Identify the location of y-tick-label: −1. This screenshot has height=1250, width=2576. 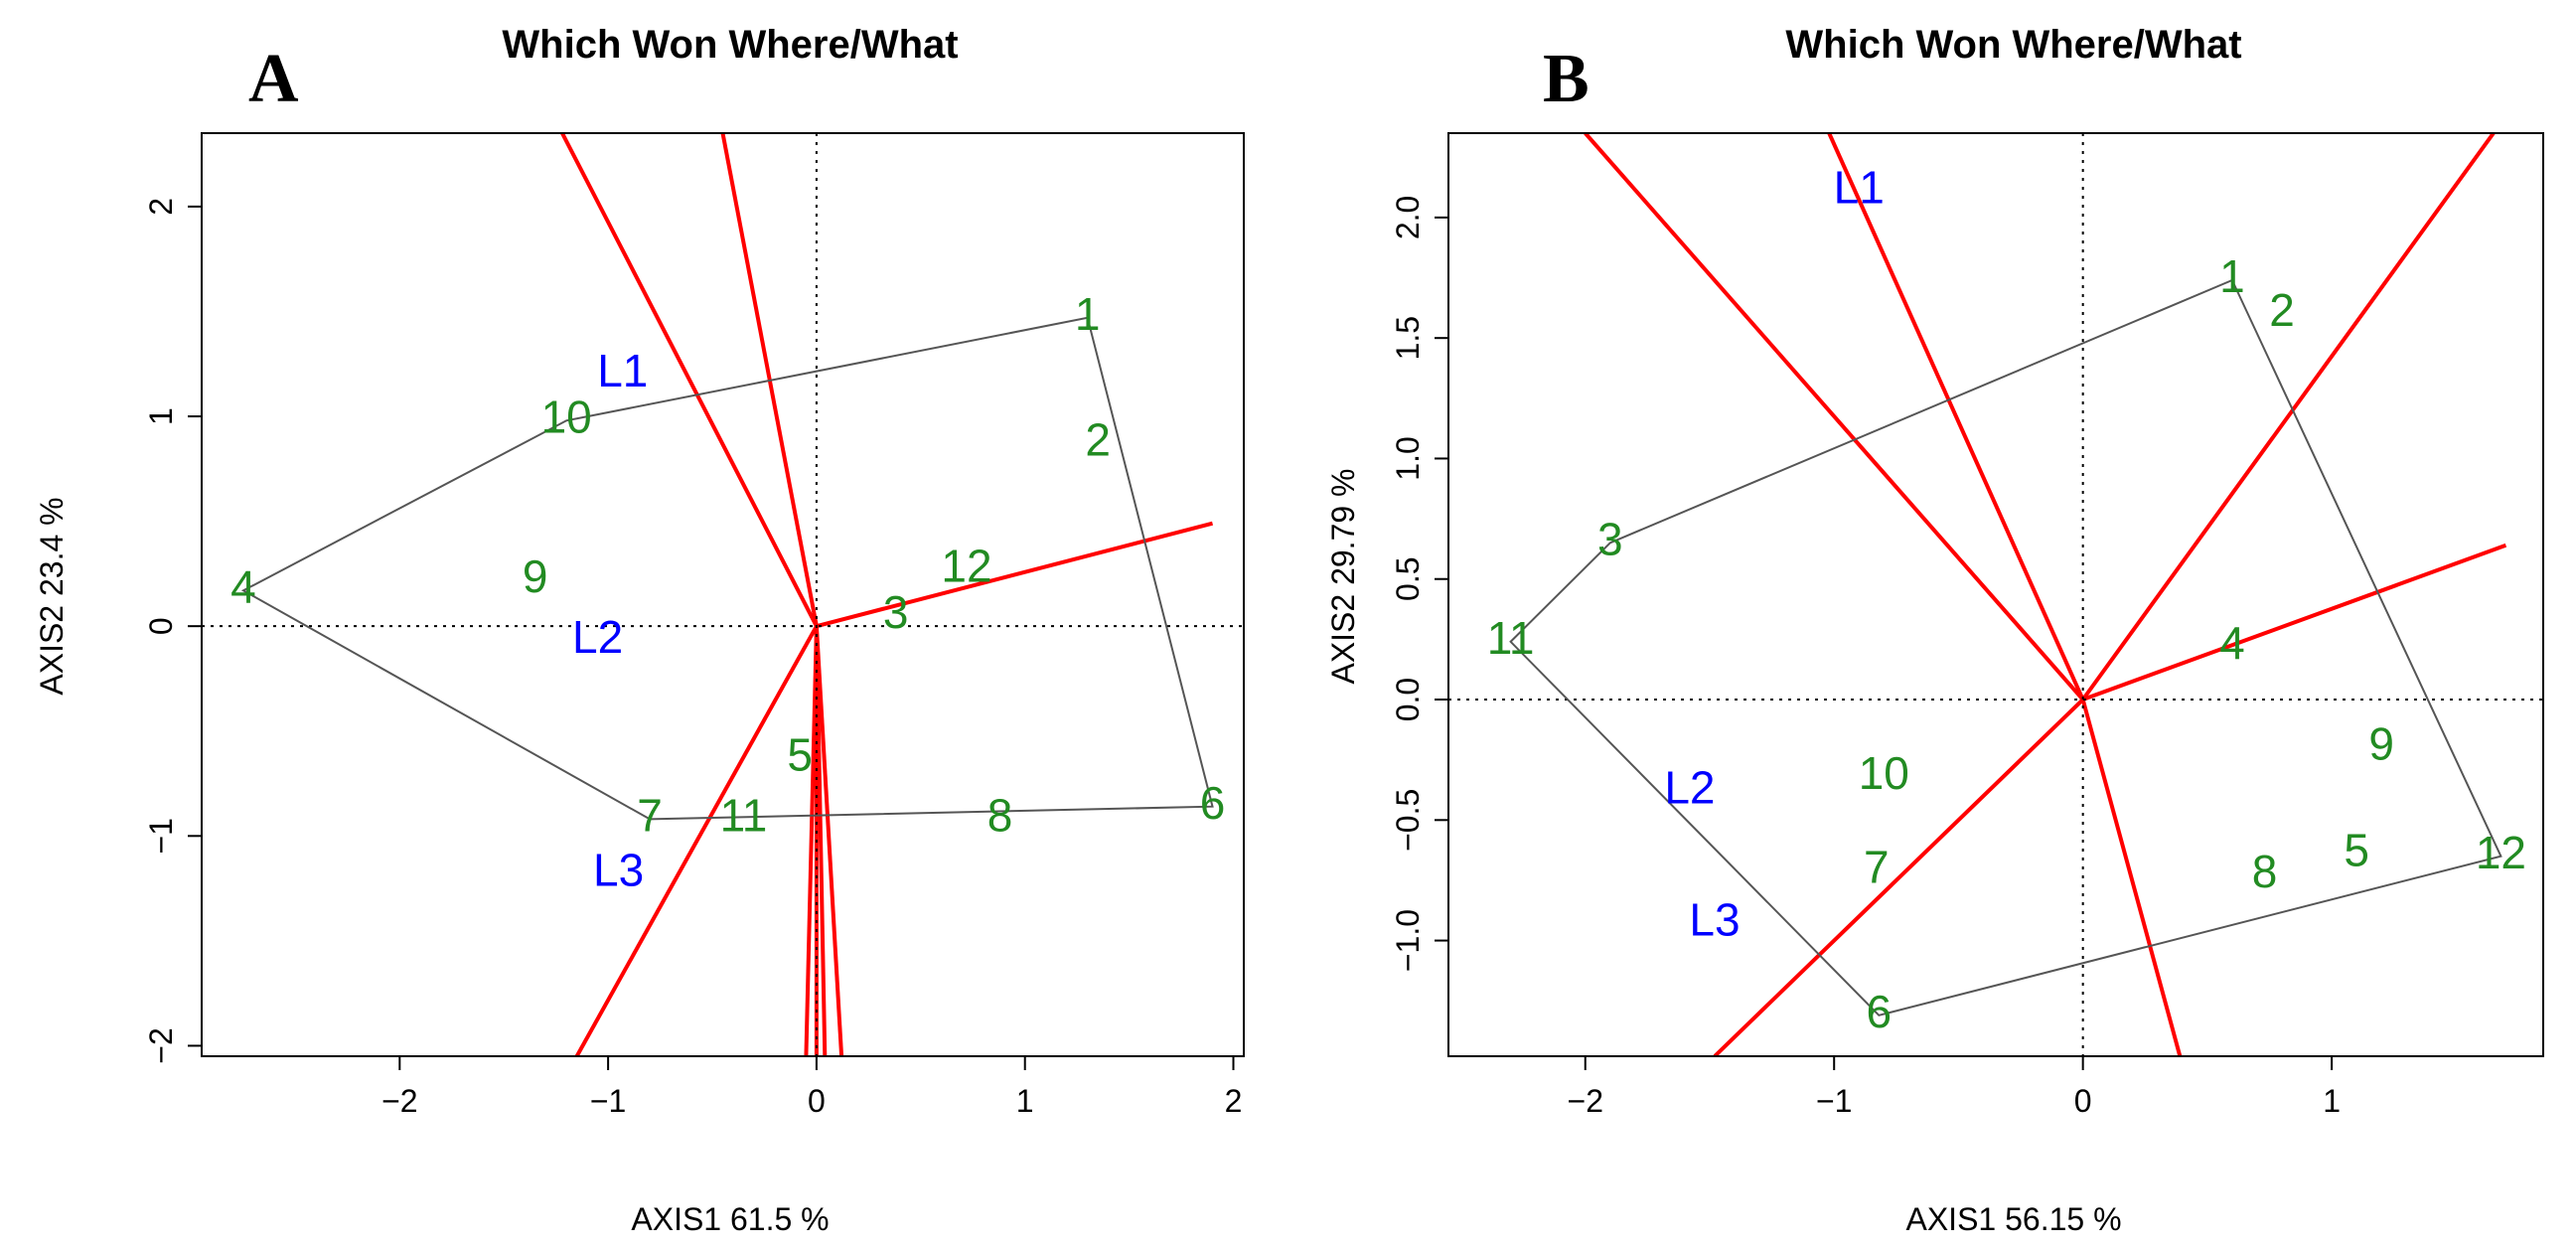
(161, 836).